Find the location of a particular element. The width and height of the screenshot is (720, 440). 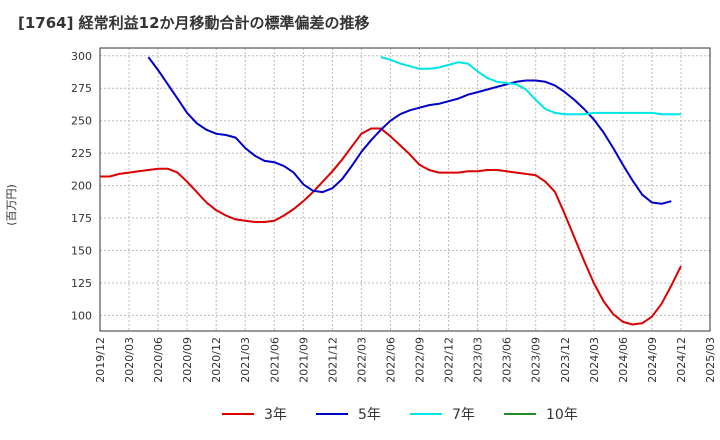

x-tick-label: 2019/12 is located at coordinates (100, 360).